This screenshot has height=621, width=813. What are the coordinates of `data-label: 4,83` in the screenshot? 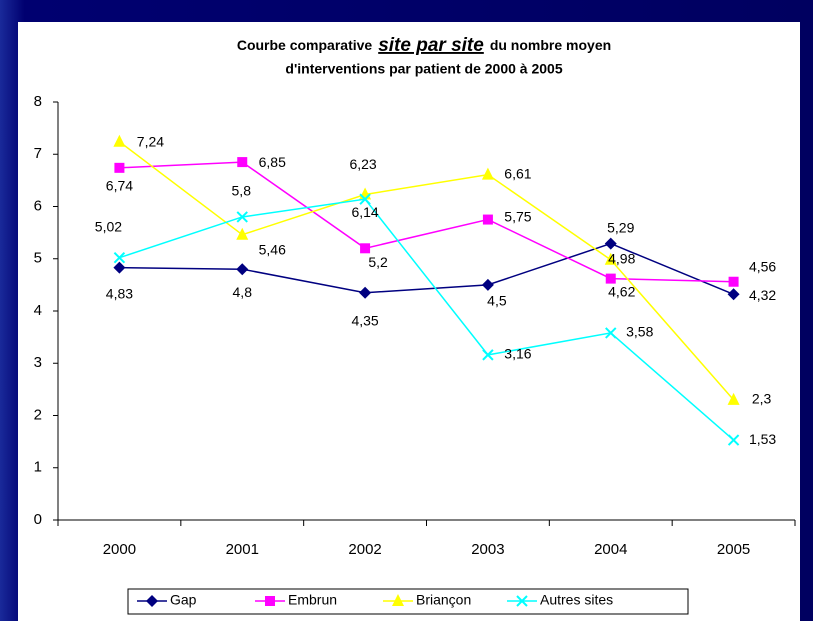 It's located at (119, 293).